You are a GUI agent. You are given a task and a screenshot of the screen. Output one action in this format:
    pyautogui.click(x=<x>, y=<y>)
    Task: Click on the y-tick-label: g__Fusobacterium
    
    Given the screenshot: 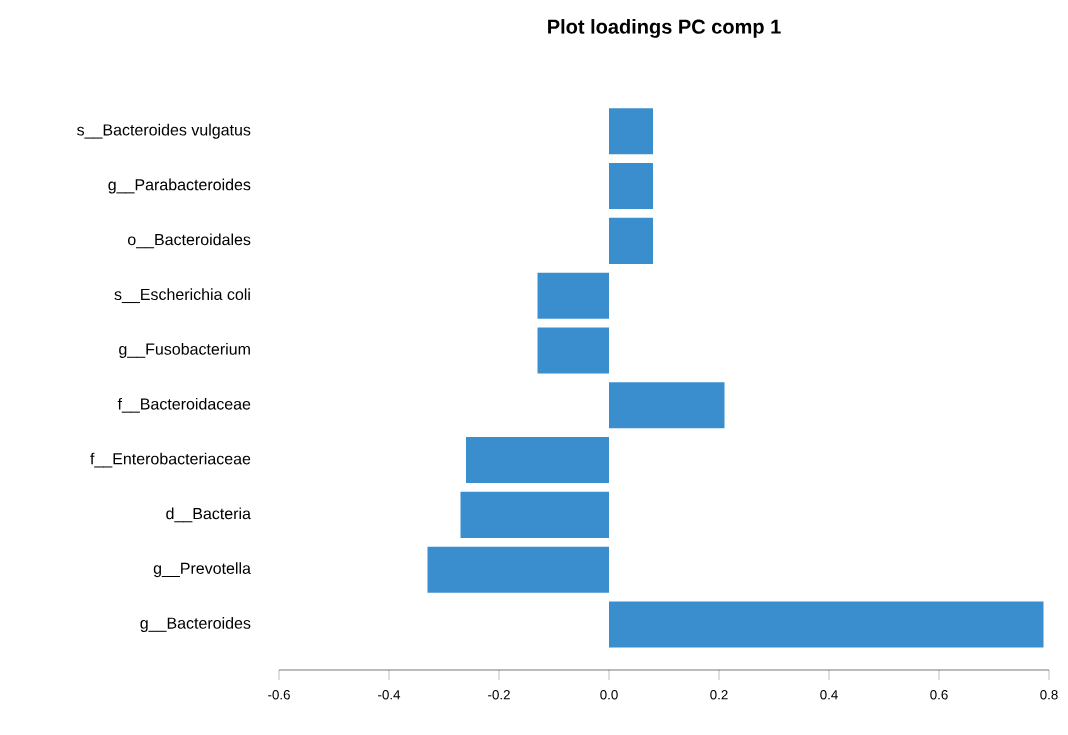 What is the action you would take?
    pyautogui.click(x=184, y=350)
    